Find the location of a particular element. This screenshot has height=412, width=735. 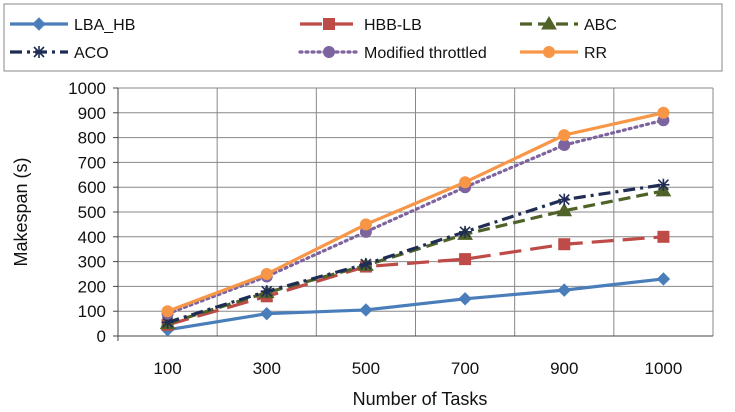

y-tick-label: 200 is located at coordinates (92, 286).